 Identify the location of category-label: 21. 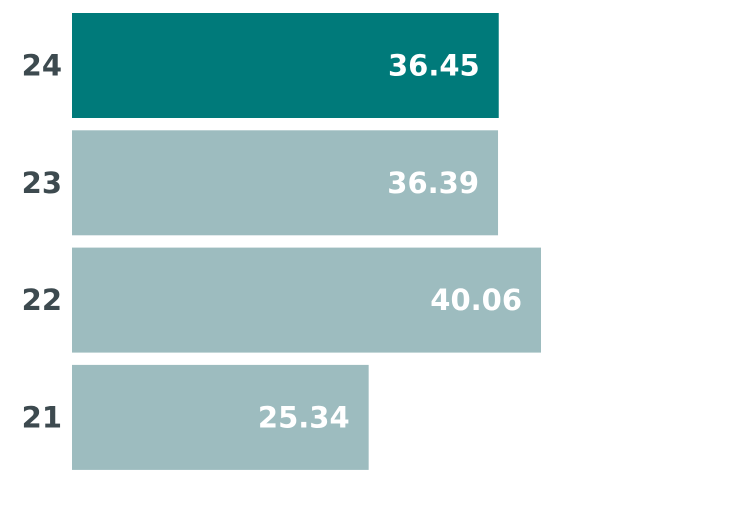
(42, 417).